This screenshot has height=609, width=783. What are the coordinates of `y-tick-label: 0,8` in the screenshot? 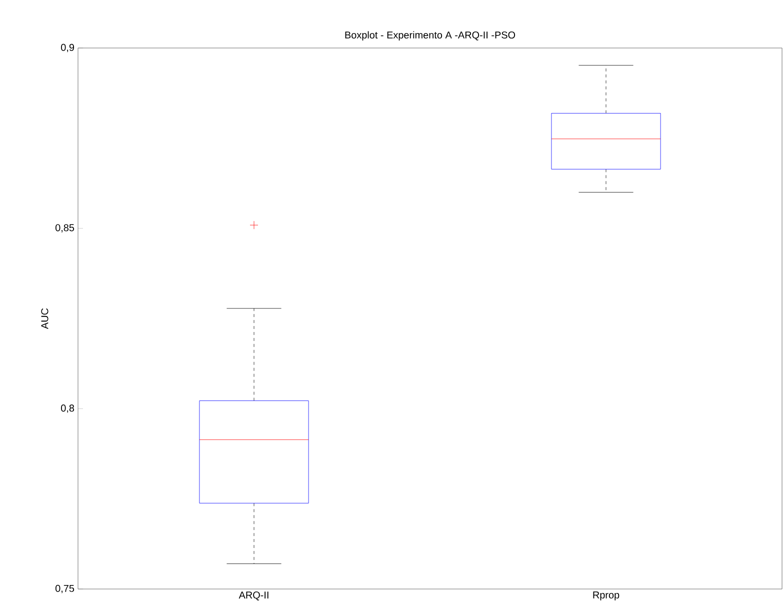 It's located at (67, 408).